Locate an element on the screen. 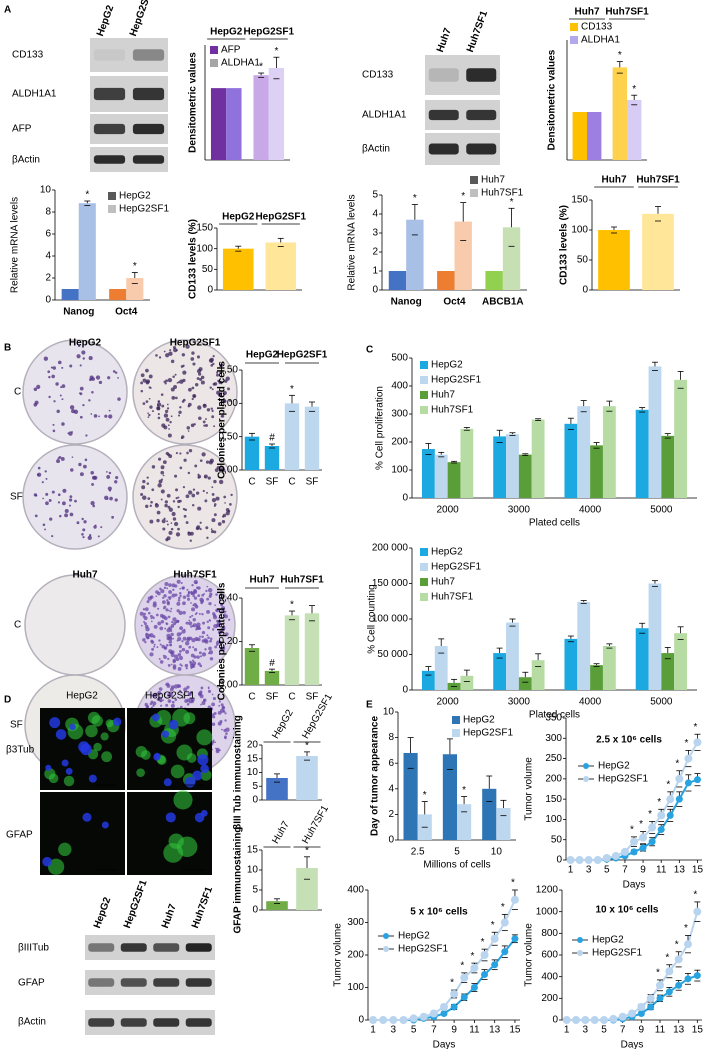  column-label: HepG2SF1 is located at coordinates (170, 696).